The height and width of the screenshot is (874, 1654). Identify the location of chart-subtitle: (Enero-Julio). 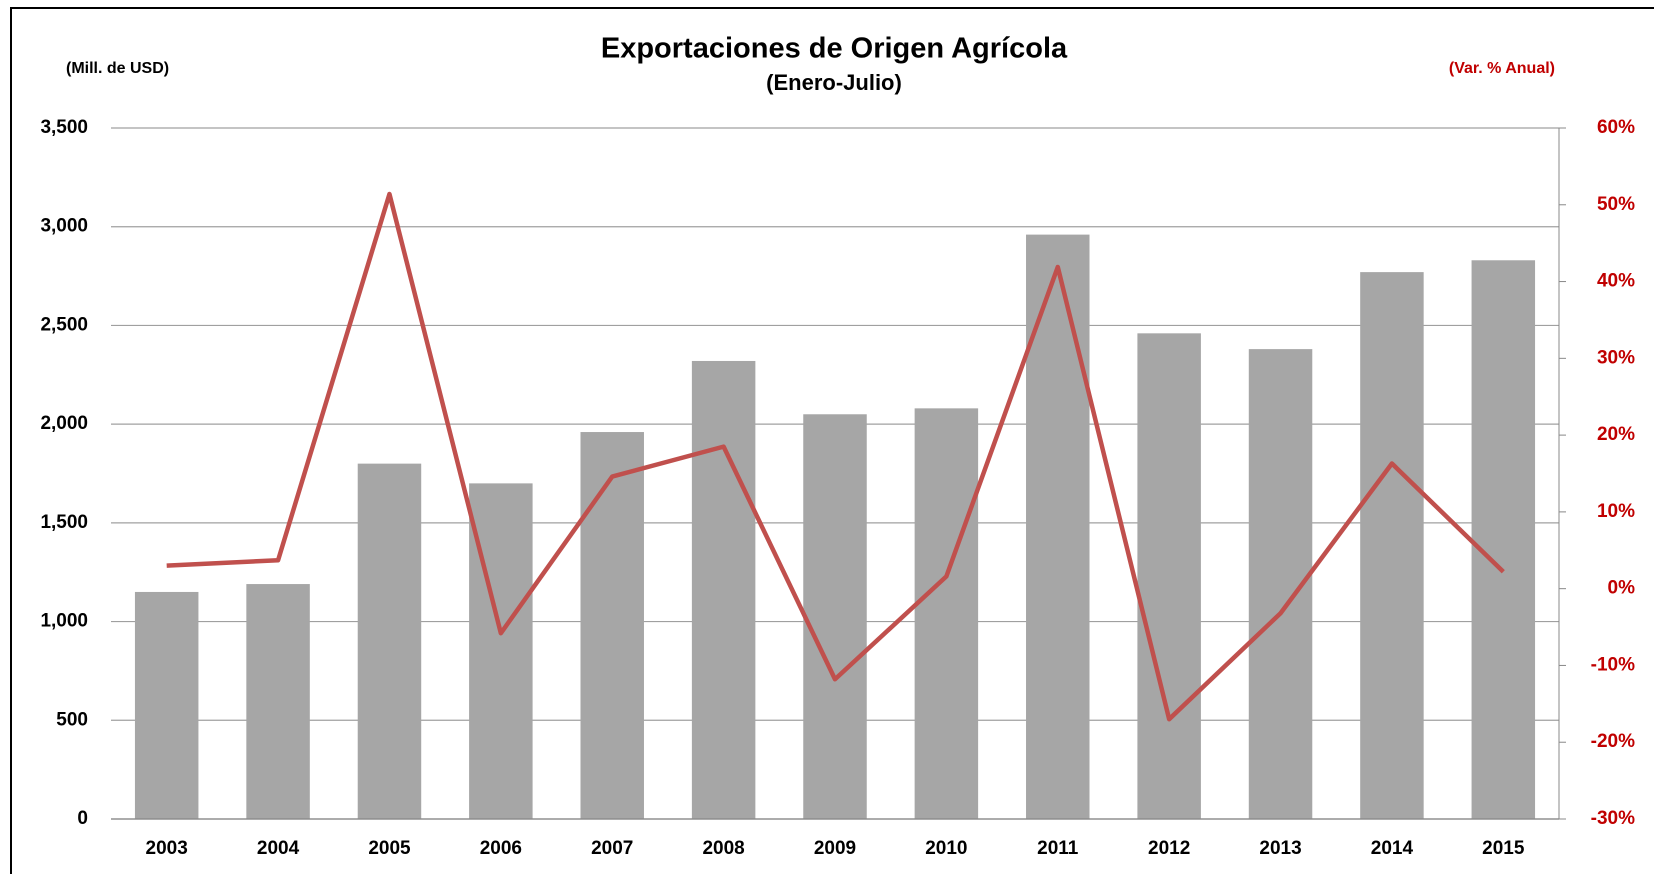
(834, 82).